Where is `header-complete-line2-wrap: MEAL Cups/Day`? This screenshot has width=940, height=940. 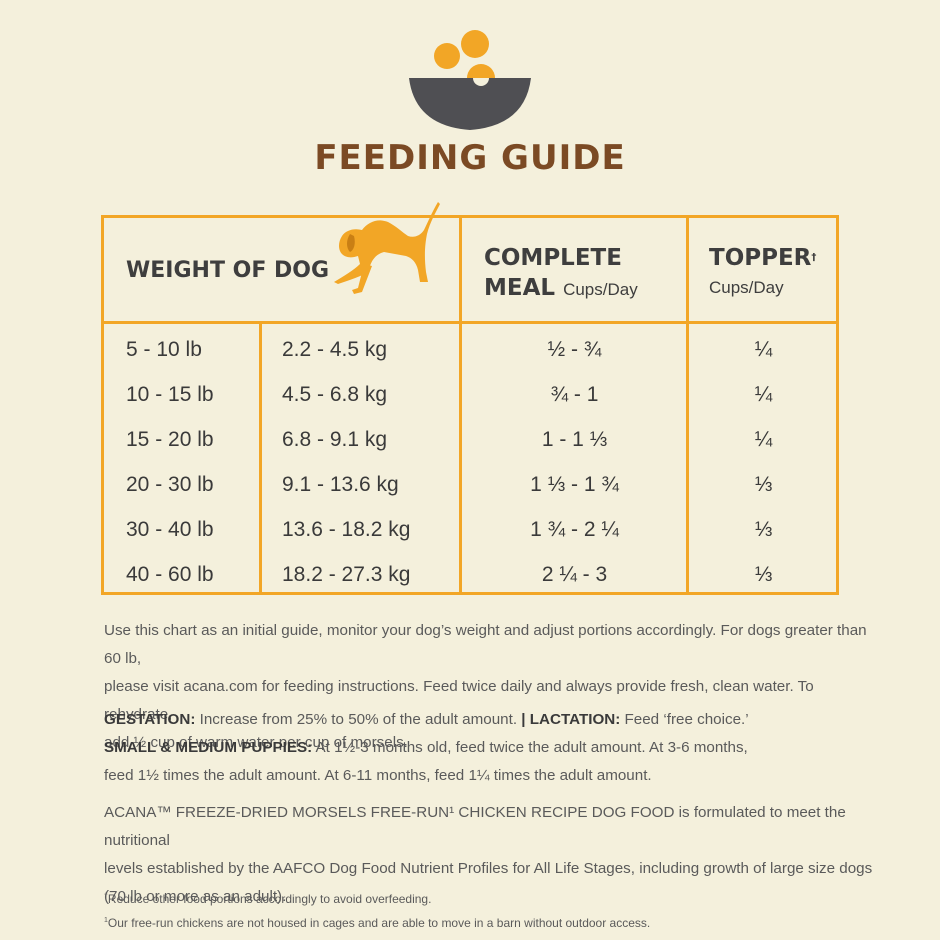
header-complete-line2-wrap: MEAL Cups/Day is located at coordinates (561, 289).